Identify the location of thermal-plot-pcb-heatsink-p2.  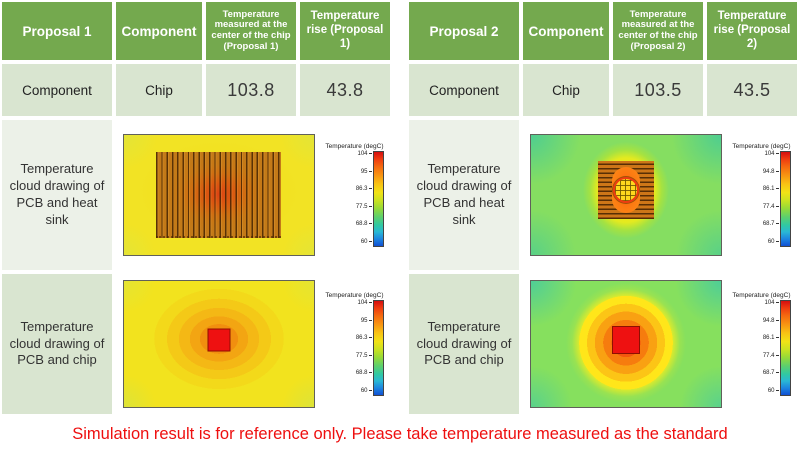
(625, 195).